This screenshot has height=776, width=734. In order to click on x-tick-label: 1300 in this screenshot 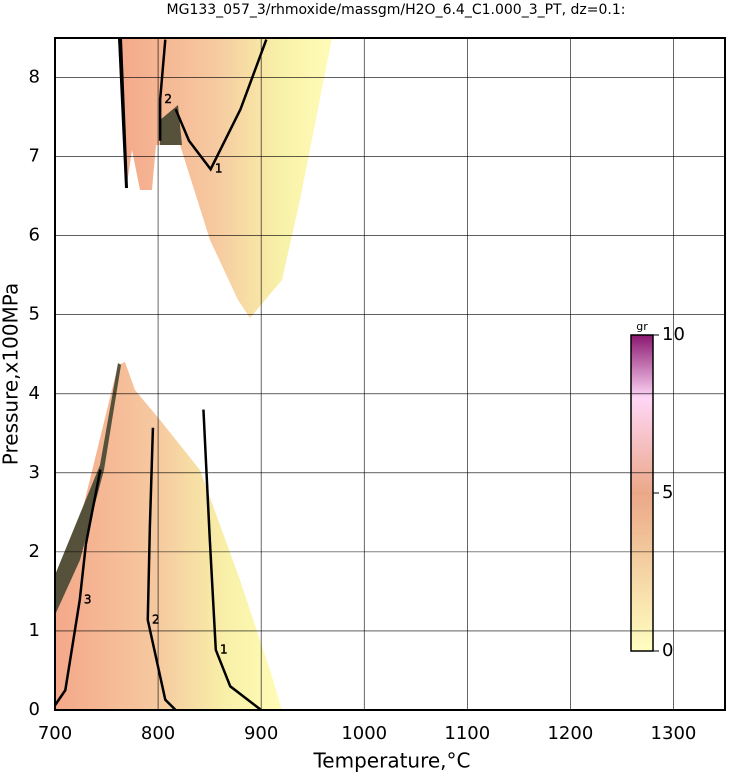, I will do `click(674, 733)`.